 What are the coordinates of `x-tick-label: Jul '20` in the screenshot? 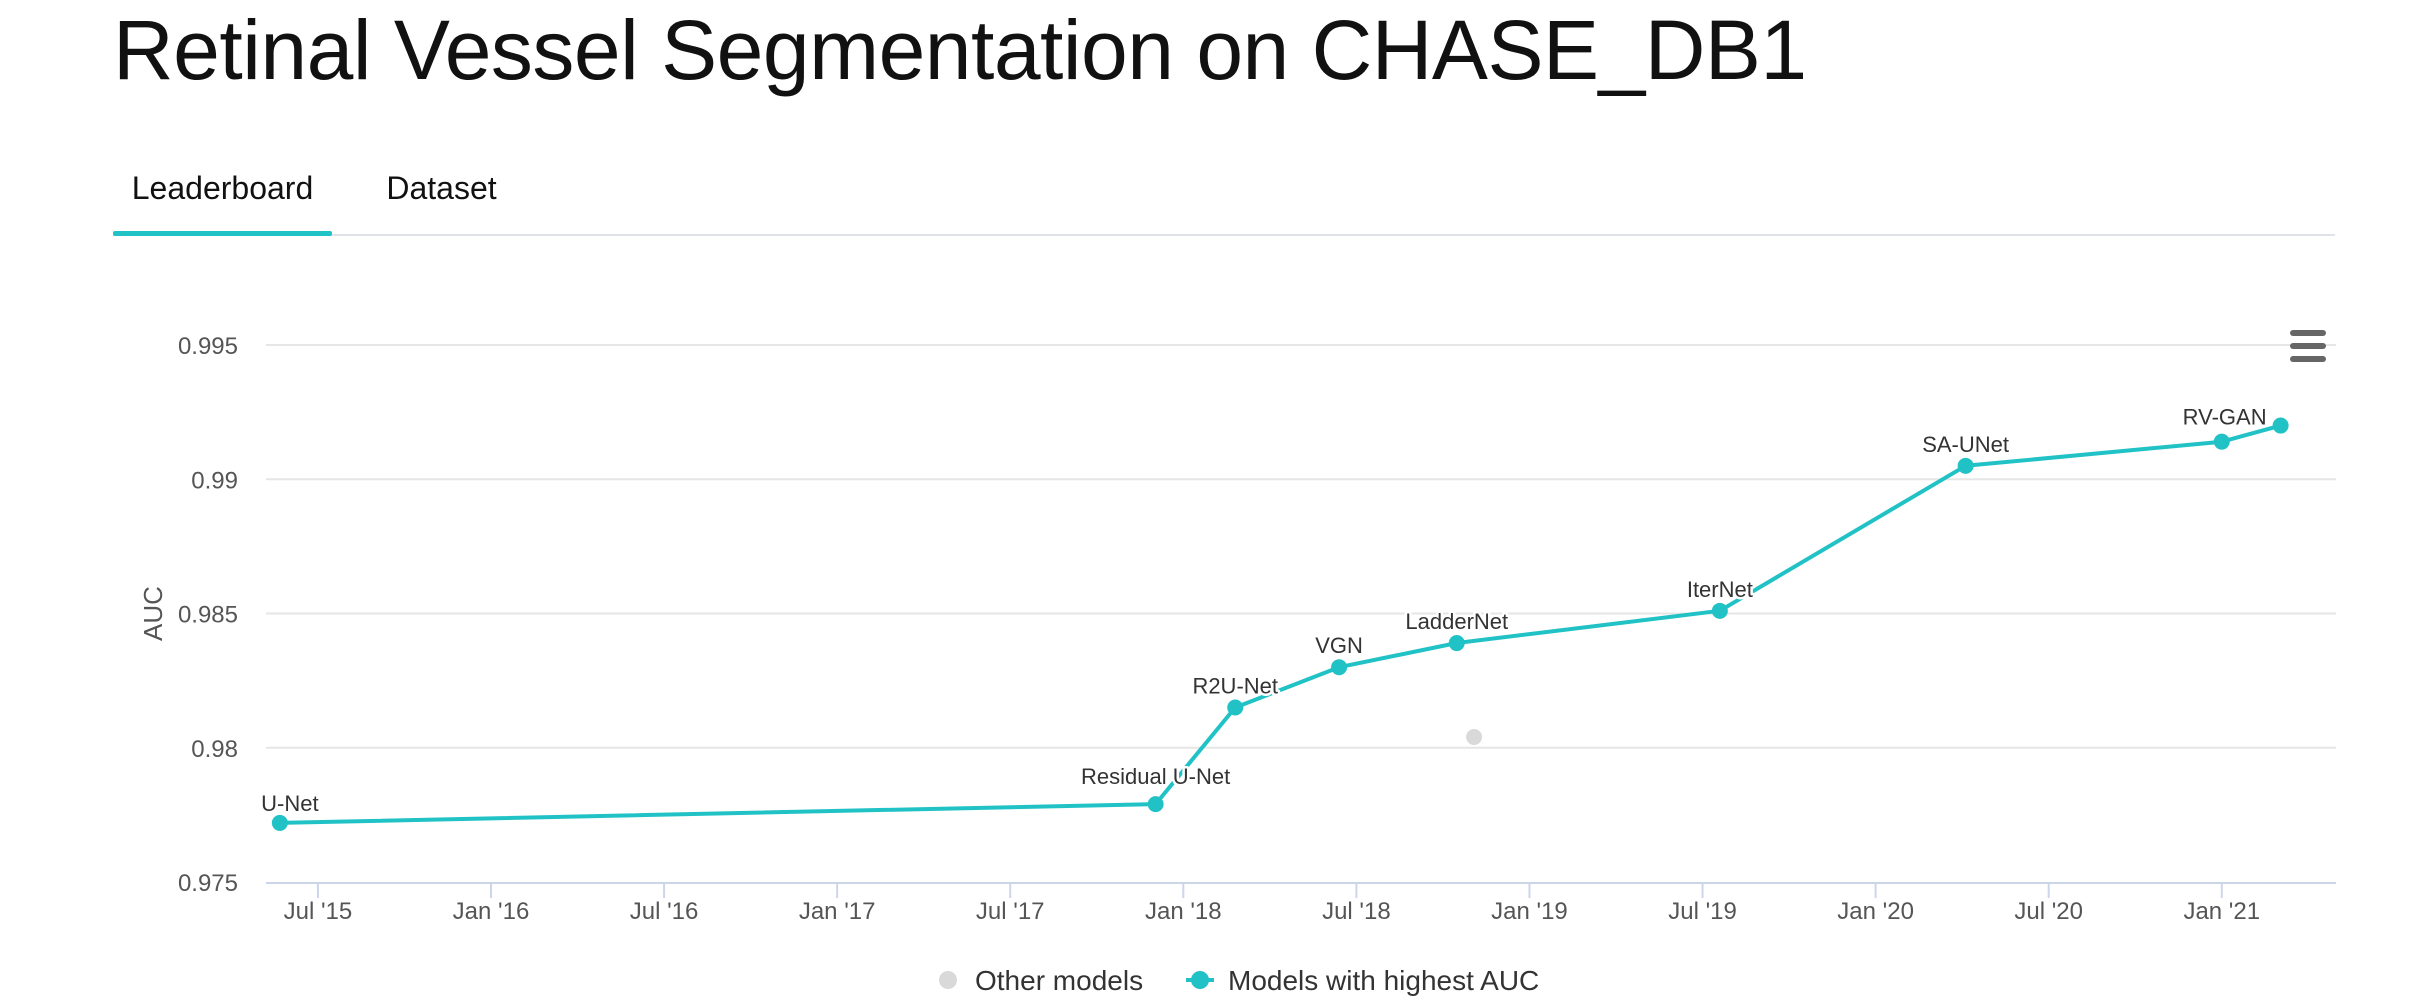 It's located at (2048, 911).